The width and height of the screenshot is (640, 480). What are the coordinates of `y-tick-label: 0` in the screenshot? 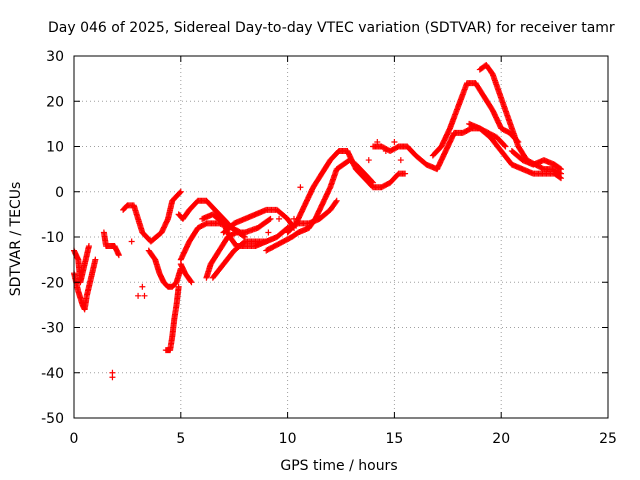 It's located at (59, 193).